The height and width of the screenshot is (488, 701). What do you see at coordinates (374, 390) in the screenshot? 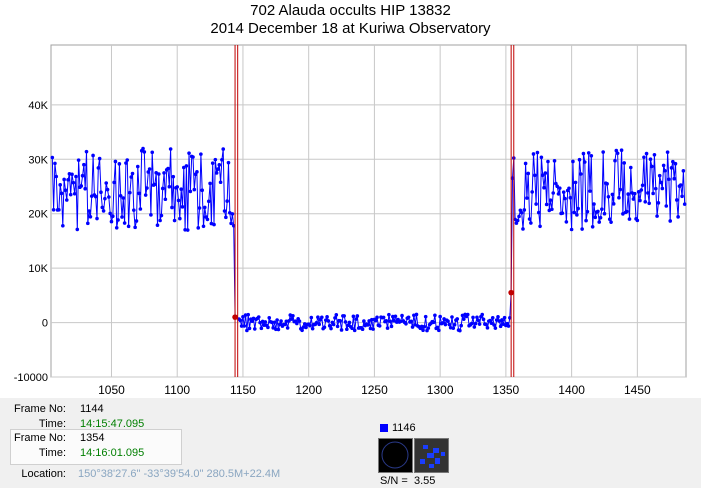
I see `x-tick-label: 1250` at bounding box center [374, 390].